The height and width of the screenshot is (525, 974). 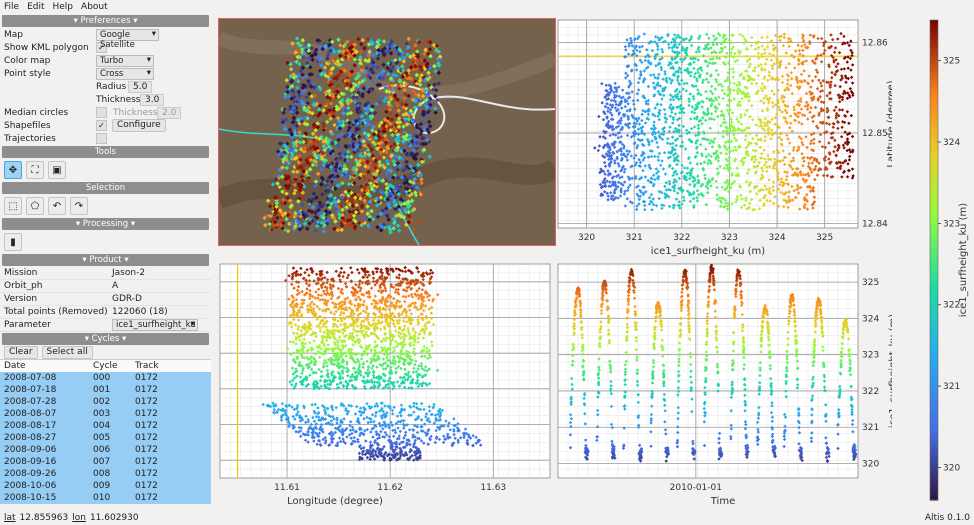 What do you see at coordinates (36, 7) in the screenshot?
I see `menu-edit: Edit` at bounding box center [36, 7].